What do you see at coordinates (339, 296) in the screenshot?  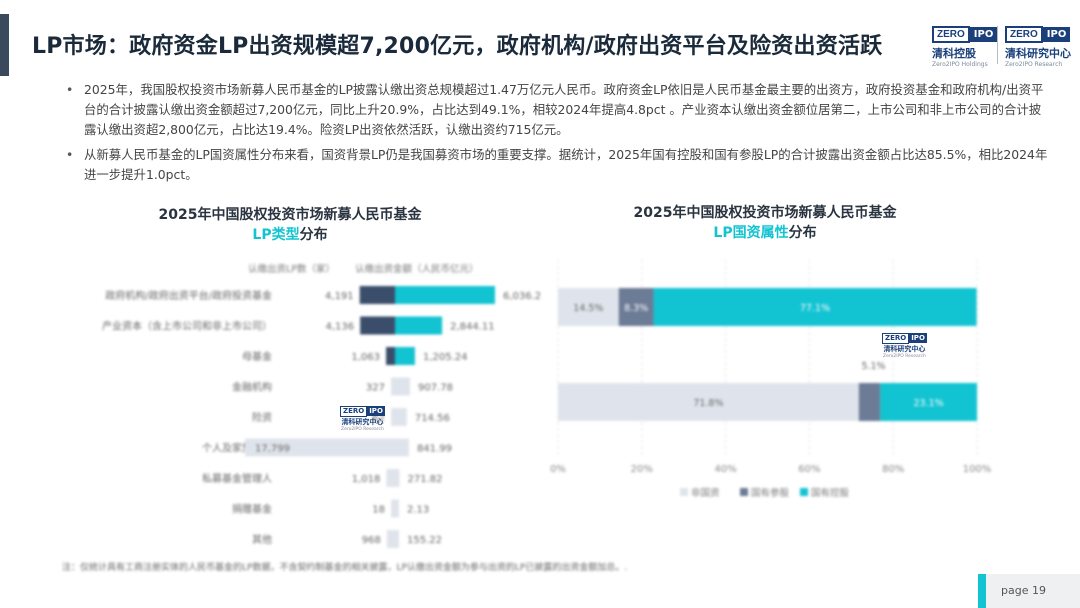 I see `count-data-label: 4,191` at bounding box center [339, 296].